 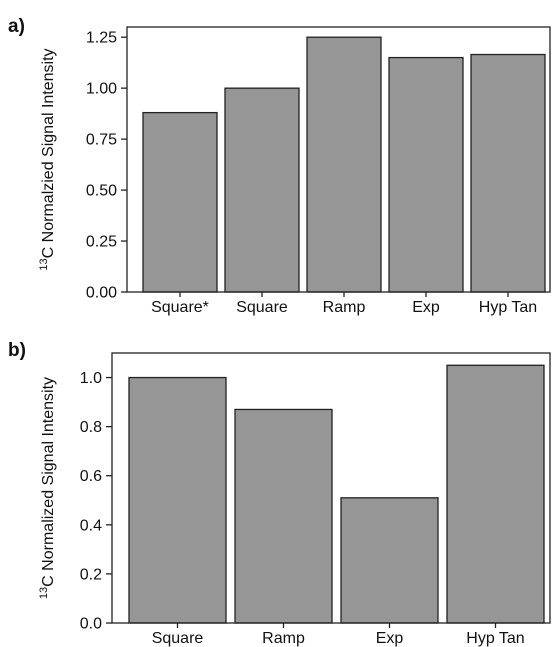 I want to click on panel-a-y-ticks: 0.00 0.25 0.50 0.75 1.00 1.25, so click(x=106, y=166).